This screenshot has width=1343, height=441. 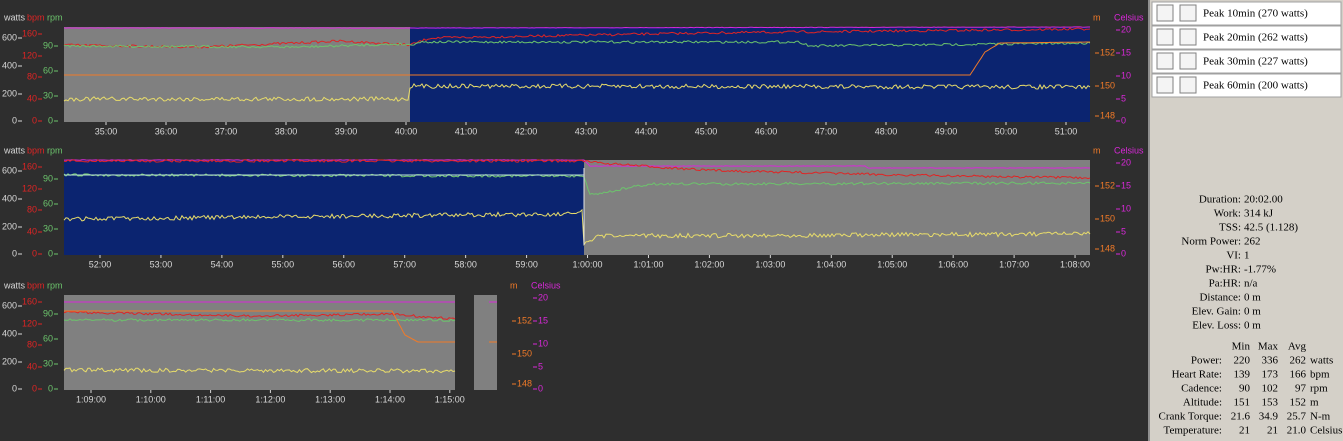 What do you see at coordinates (1270, 389) in the screenshot?
I see `cell: 102` at bounding box center [1270, 389].